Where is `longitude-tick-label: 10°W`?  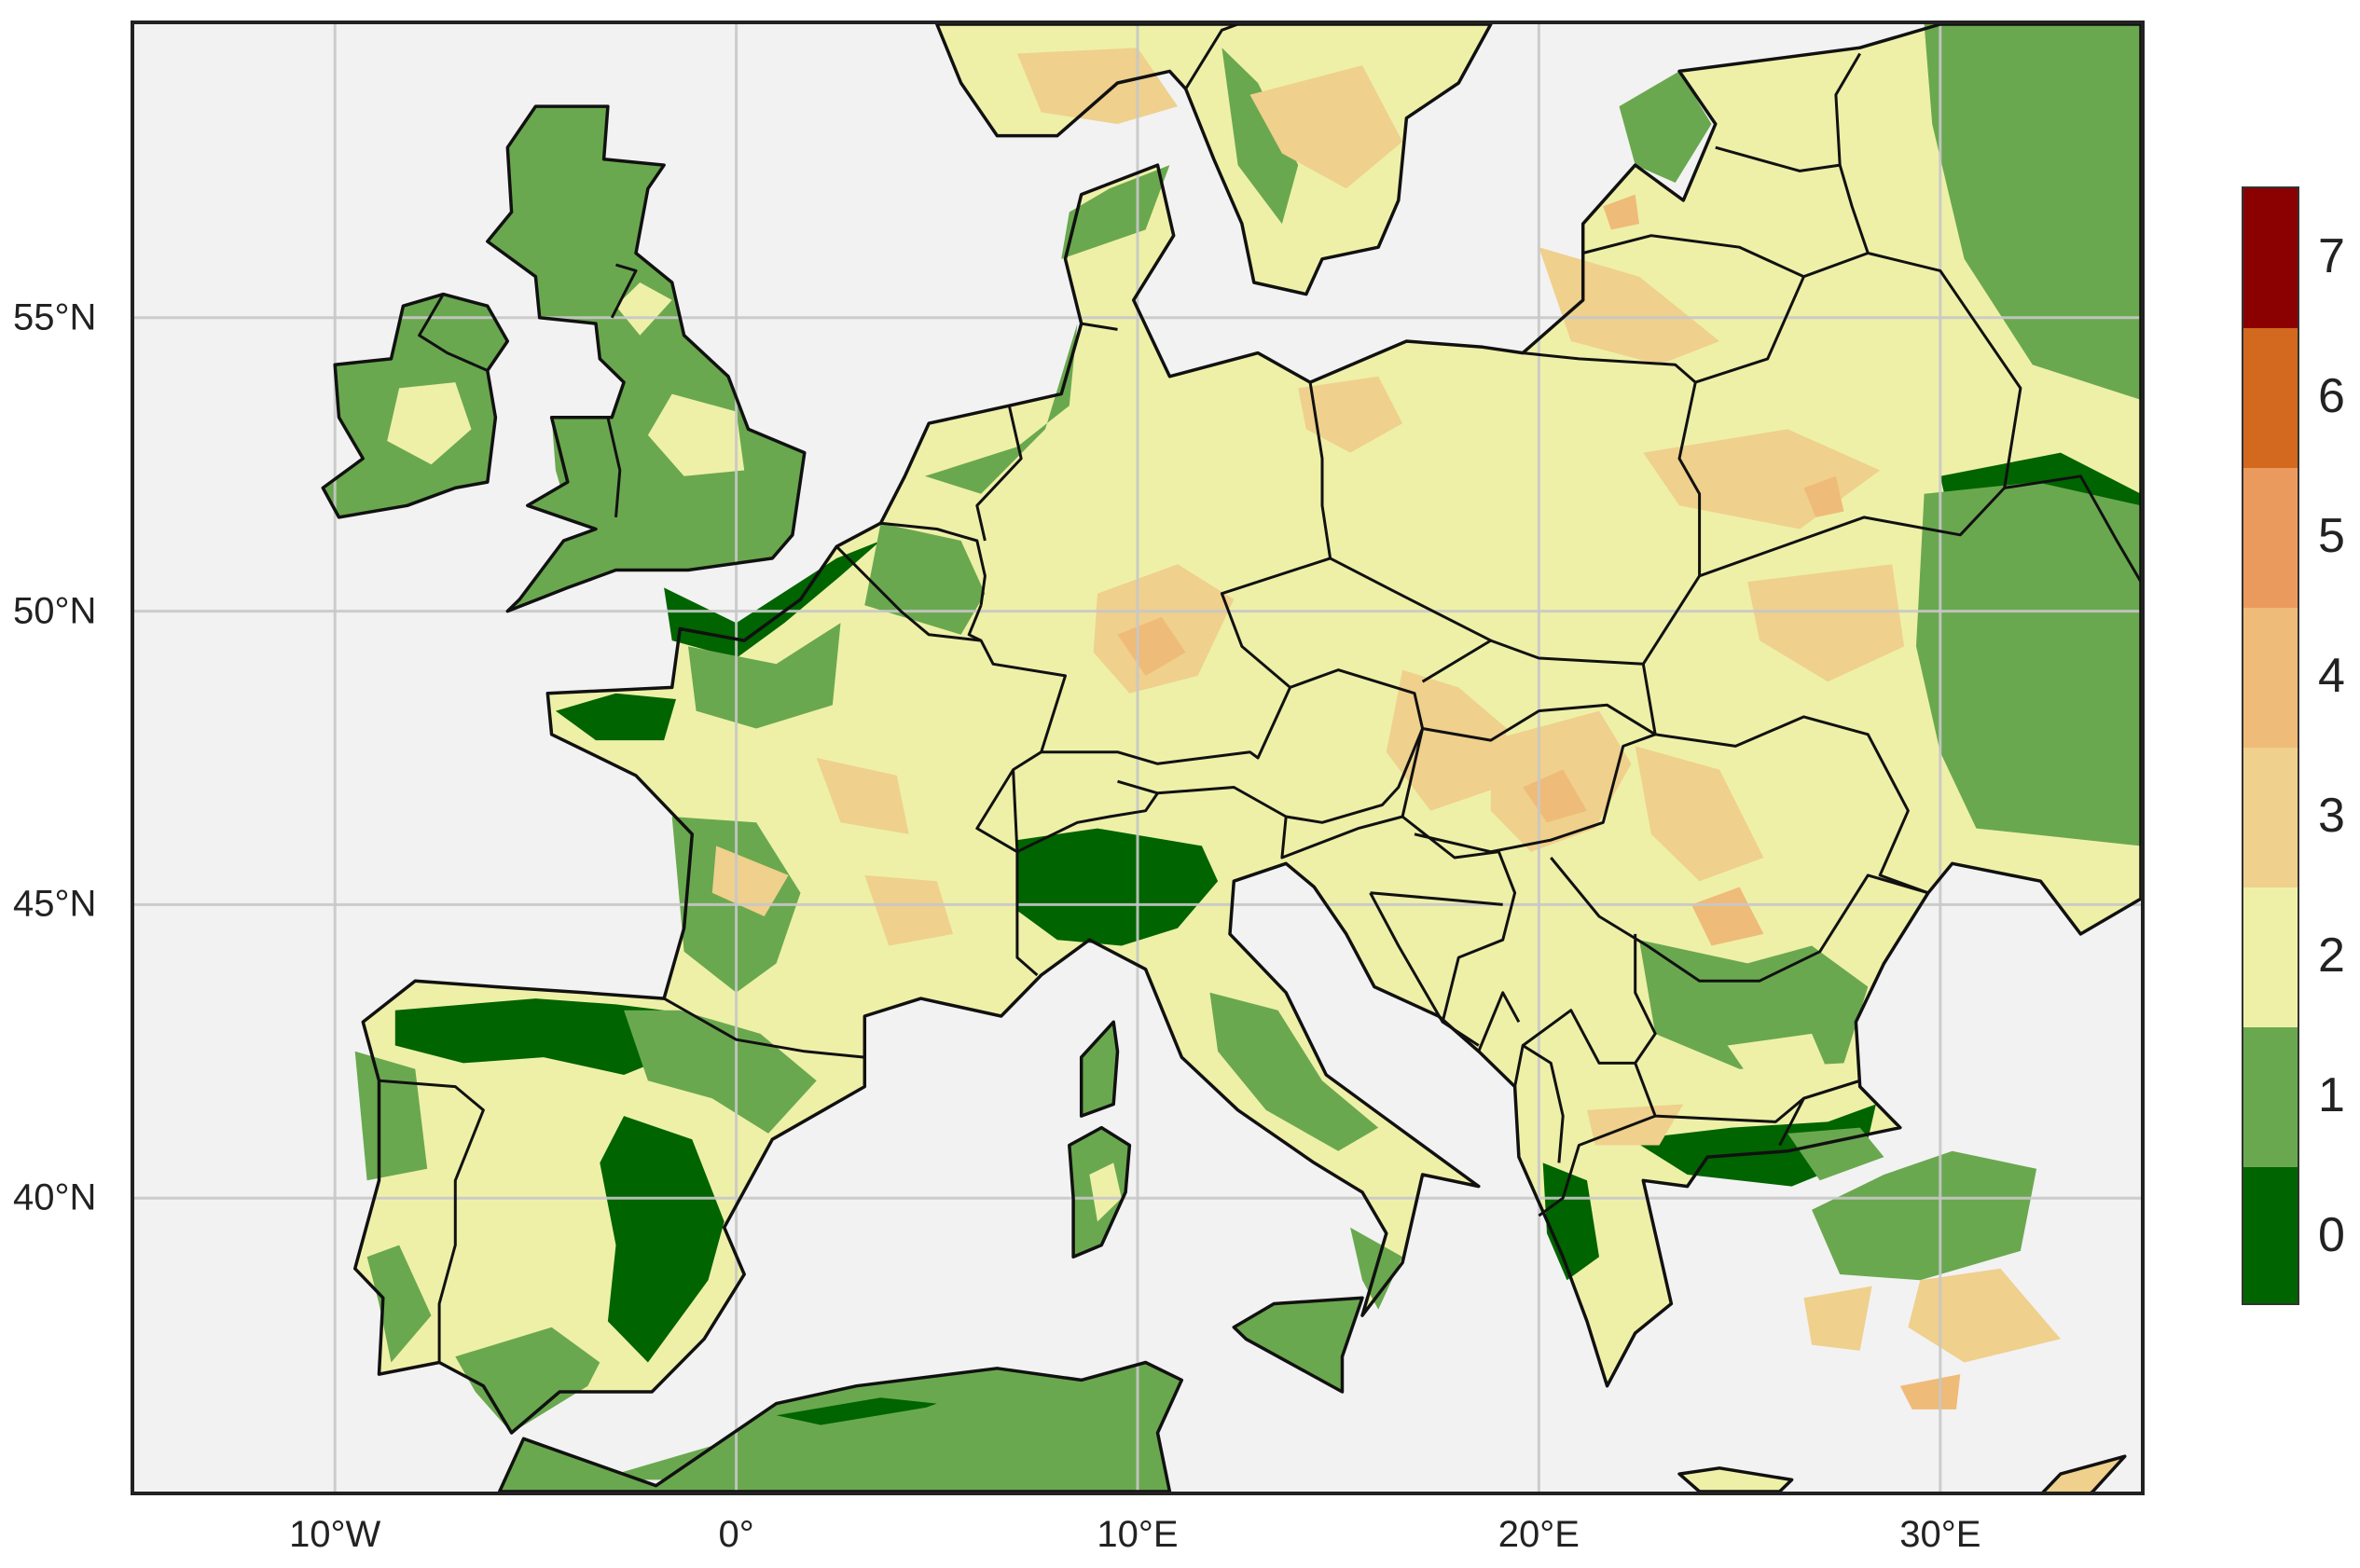 longitude-tick-label: 10°W is located at coordinates (335, 1534).